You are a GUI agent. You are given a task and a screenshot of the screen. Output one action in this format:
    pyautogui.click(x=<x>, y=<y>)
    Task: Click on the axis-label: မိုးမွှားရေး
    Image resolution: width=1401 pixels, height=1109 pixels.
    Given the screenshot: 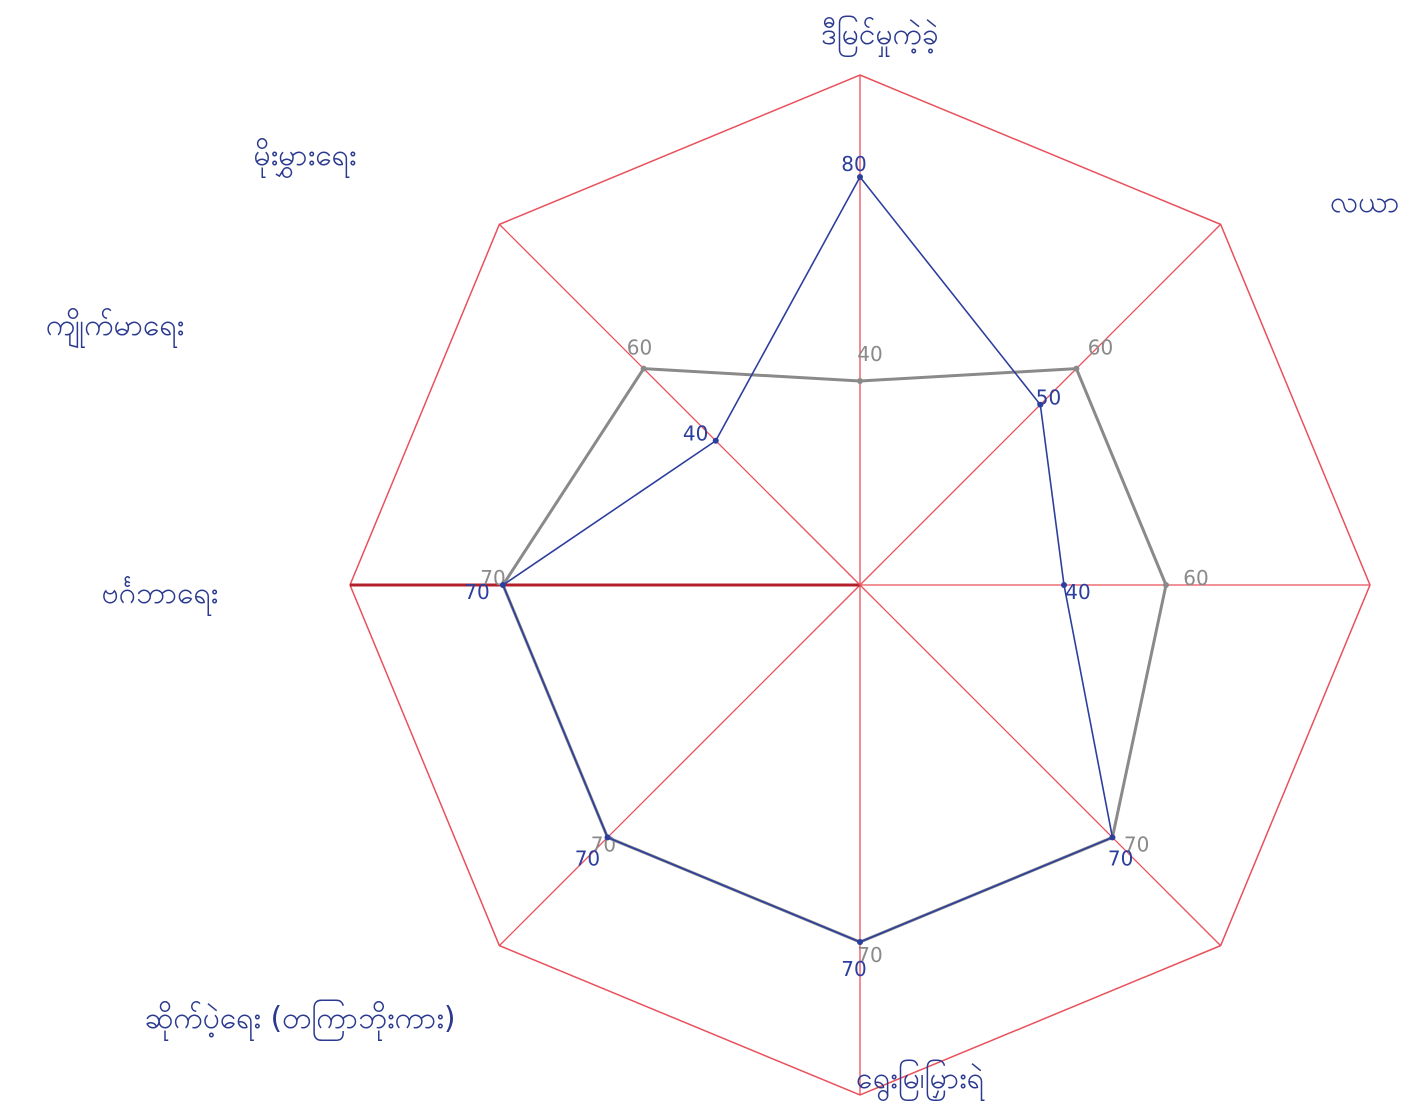 What is the action you would take?
    pyautogui.click(x=305, y=158)
    